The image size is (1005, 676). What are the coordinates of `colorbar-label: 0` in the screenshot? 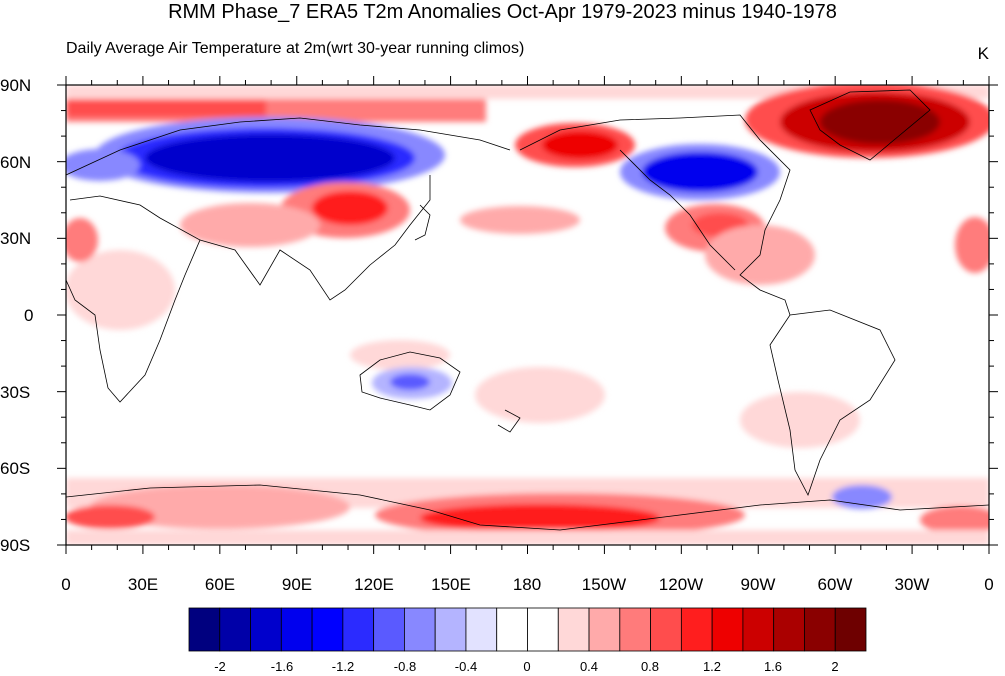 It's located at (526, 666).